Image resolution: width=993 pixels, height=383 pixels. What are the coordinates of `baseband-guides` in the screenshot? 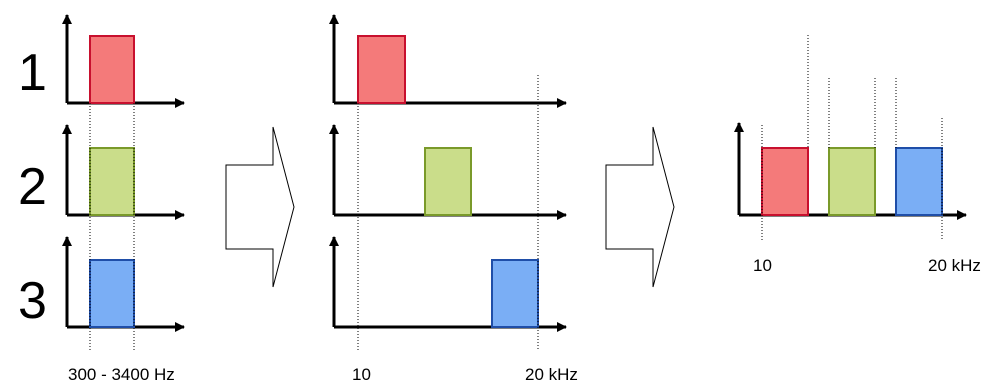 It's located at (112, 226).